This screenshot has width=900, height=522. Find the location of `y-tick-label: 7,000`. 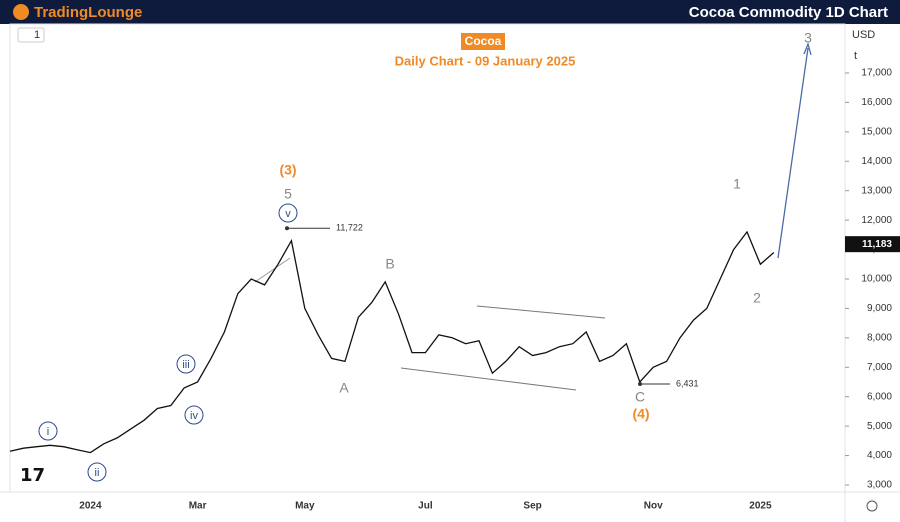

y-tick-label: 7,000 is located at coordinates (879, 367).